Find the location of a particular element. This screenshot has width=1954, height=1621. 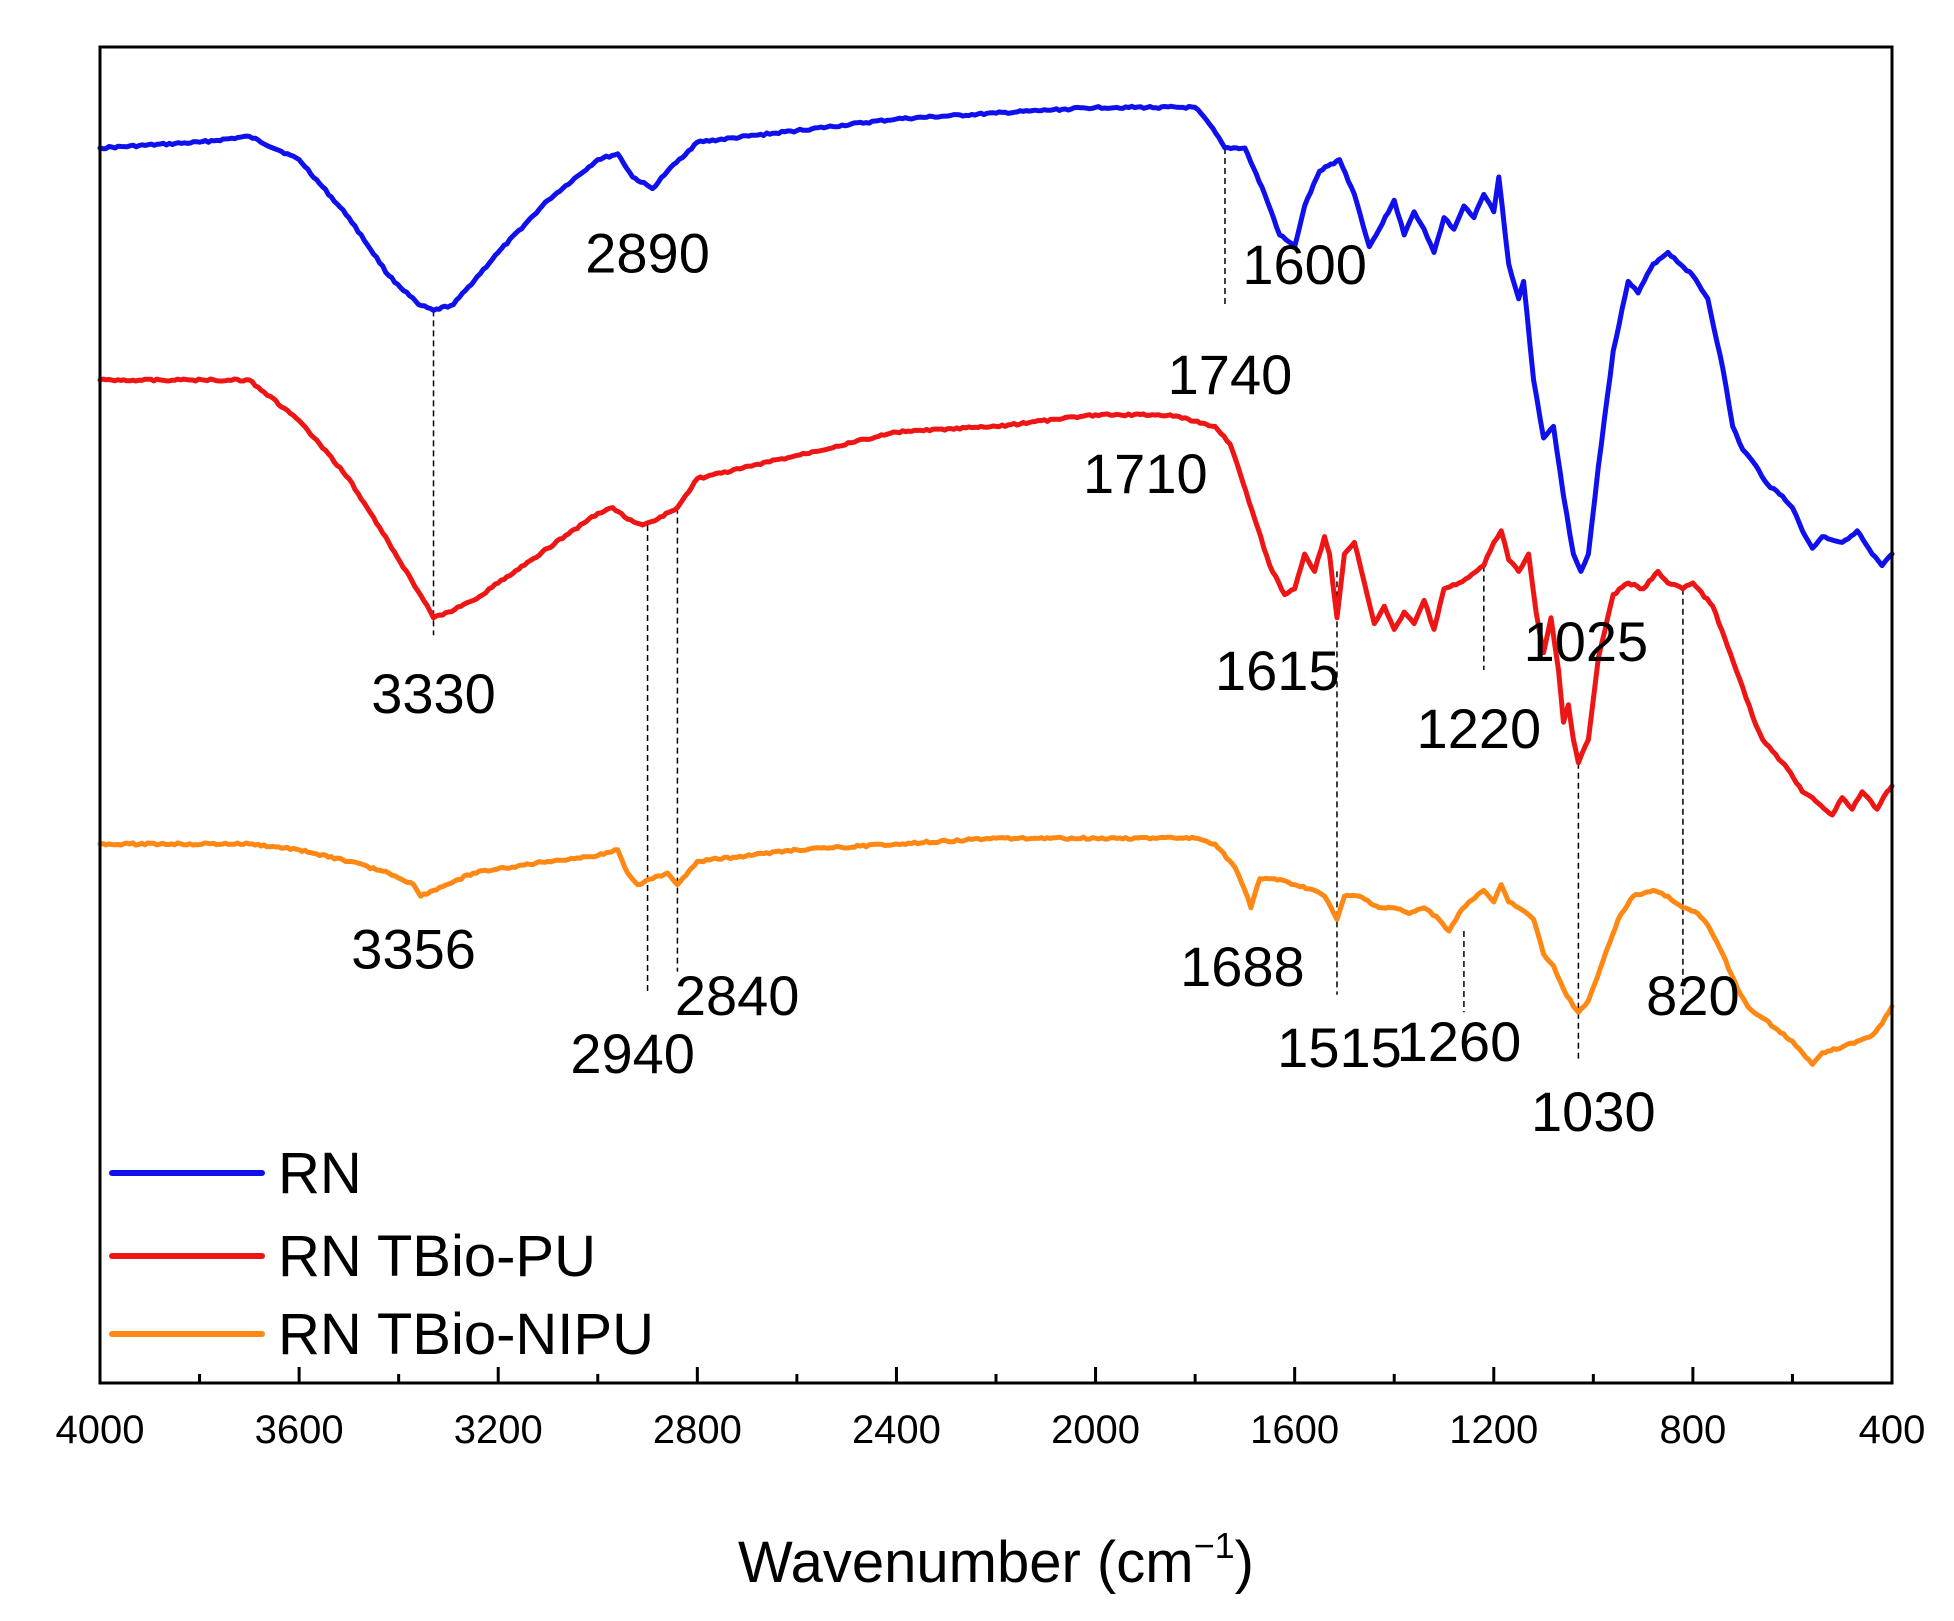

legend: RN RN TBio-PU RN TBio-NIPU is located at coordinates (381, 1254).